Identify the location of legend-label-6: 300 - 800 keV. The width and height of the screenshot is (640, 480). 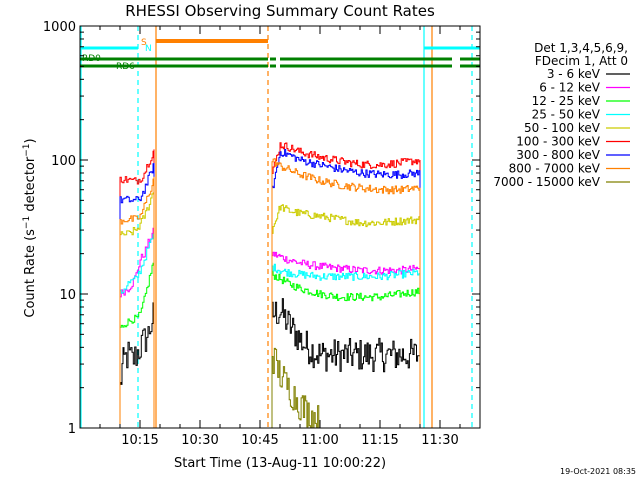
(558, 155).